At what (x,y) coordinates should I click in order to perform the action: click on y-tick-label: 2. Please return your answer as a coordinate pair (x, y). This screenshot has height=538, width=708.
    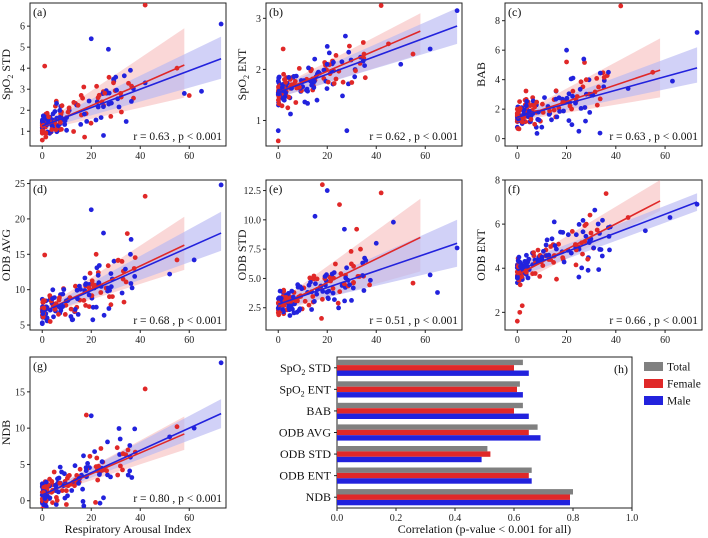
    Looking at the image, I should click on (497, 110).